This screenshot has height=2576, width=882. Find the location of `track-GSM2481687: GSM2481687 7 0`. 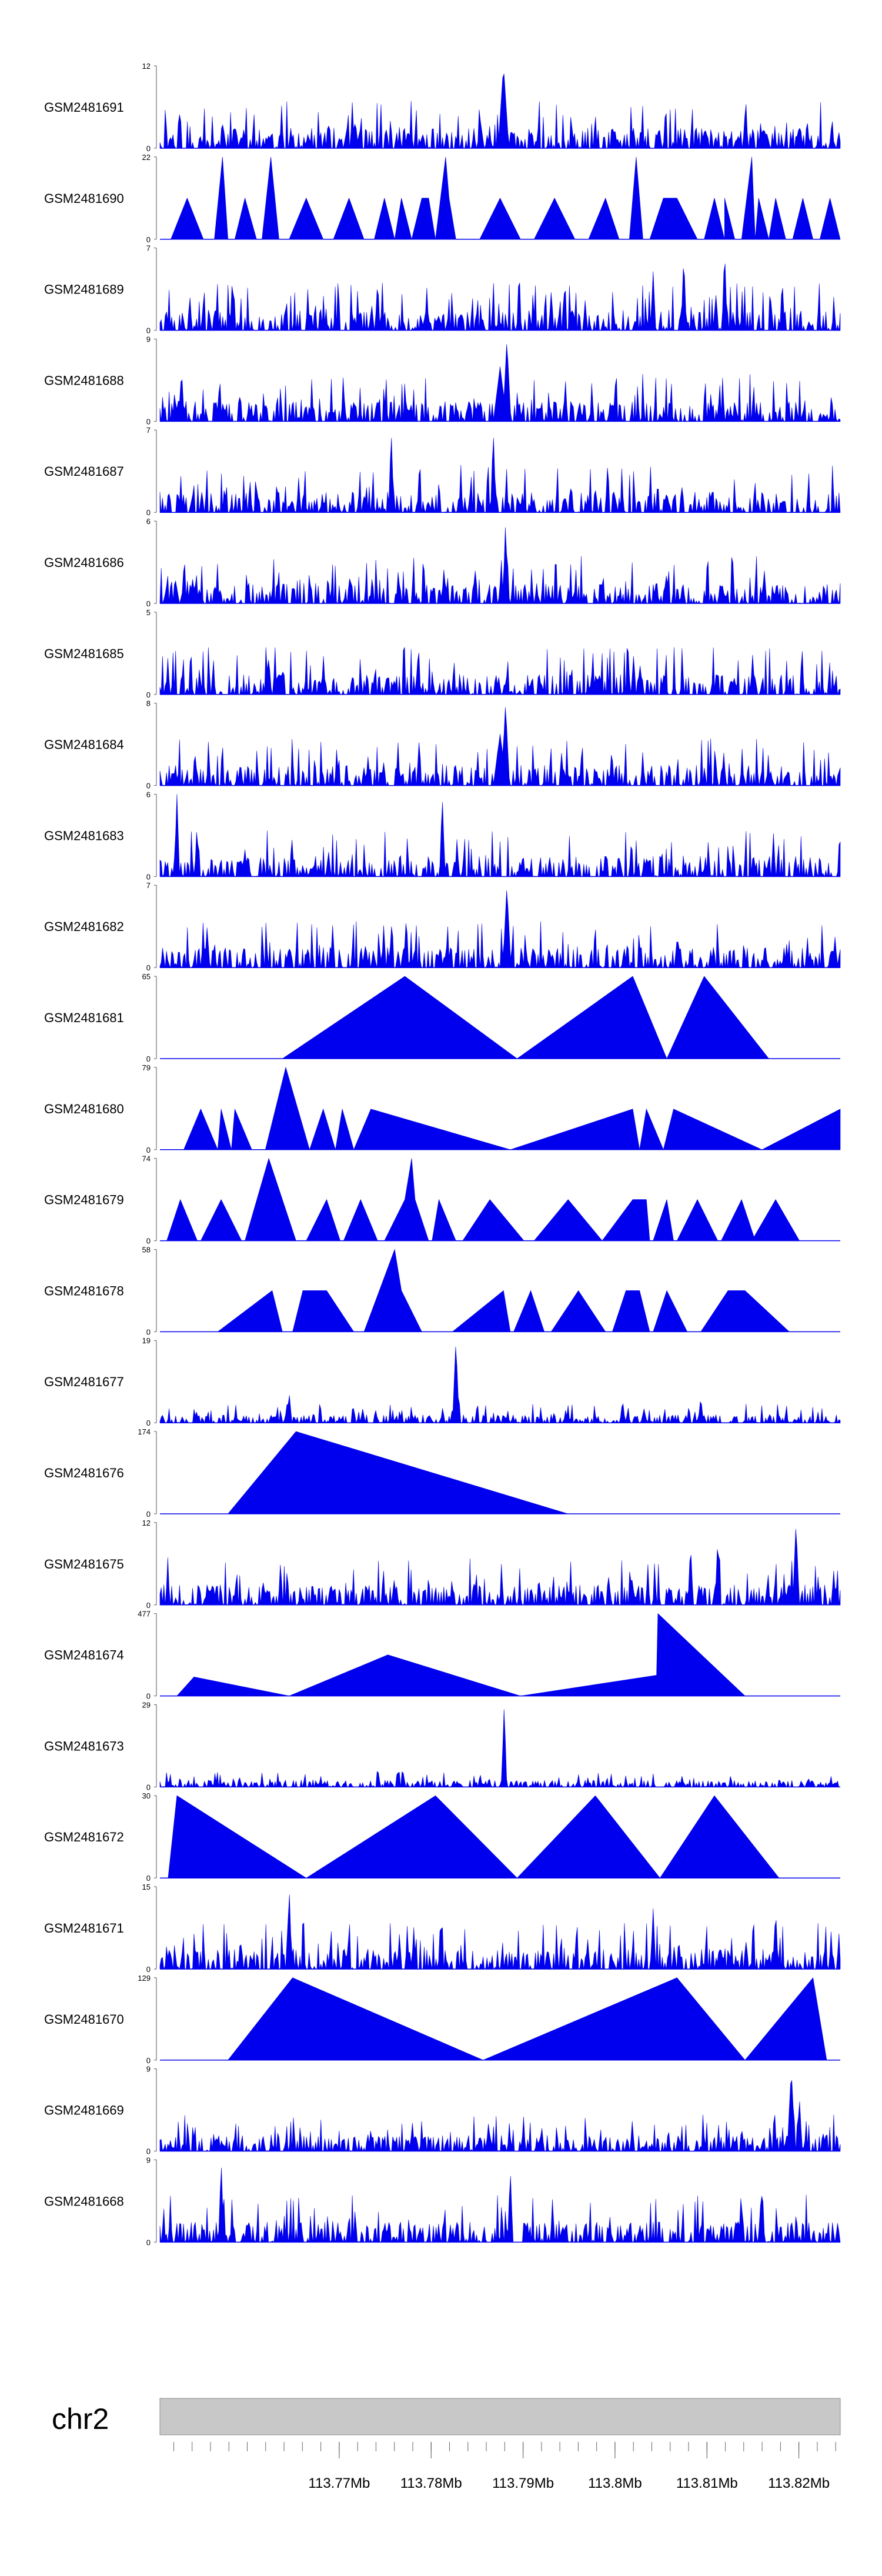

track-GSM2481687: GSM2481687 7 0 is located at coordinates (442, 471).